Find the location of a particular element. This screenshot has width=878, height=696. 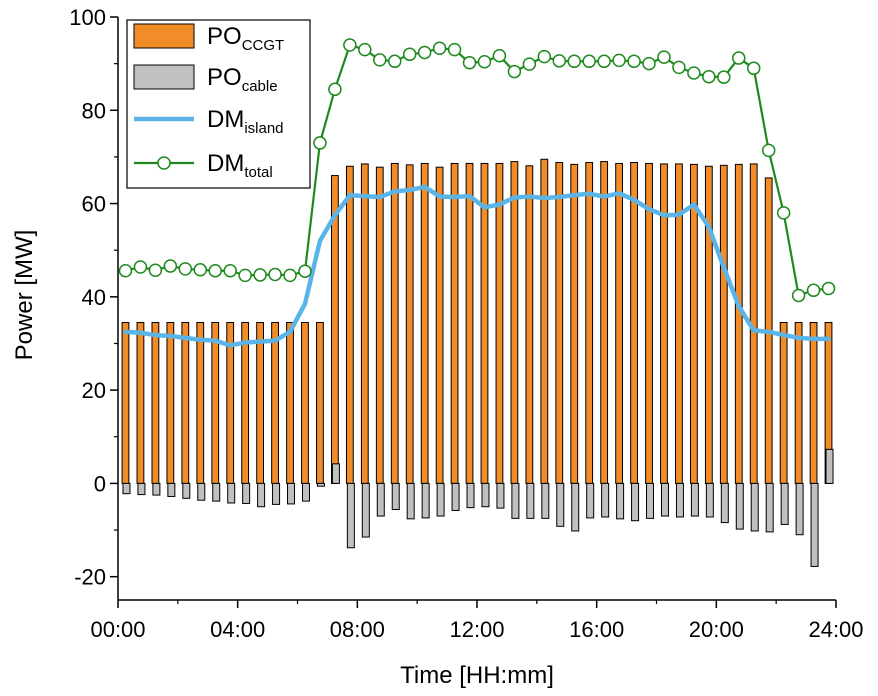

legend-marker-total is located at coordinates (164, 163).